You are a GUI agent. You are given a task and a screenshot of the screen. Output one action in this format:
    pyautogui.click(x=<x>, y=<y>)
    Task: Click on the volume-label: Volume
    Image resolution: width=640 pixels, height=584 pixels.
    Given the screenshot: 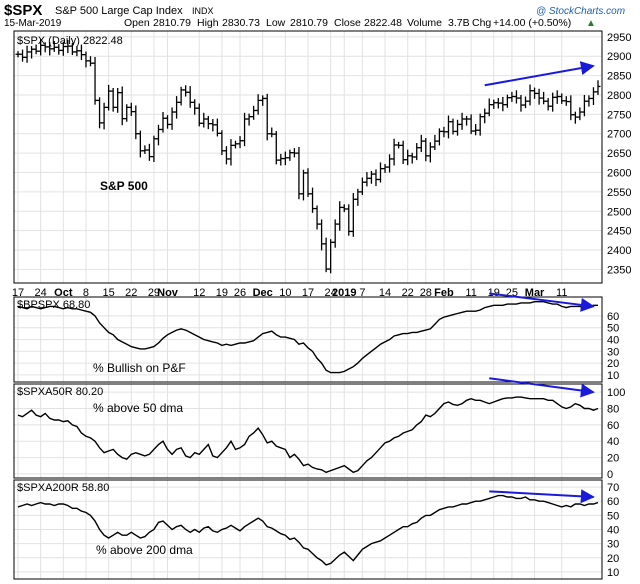 What is the action you would take?
    pyautogui.click(x=424, y=23)
    